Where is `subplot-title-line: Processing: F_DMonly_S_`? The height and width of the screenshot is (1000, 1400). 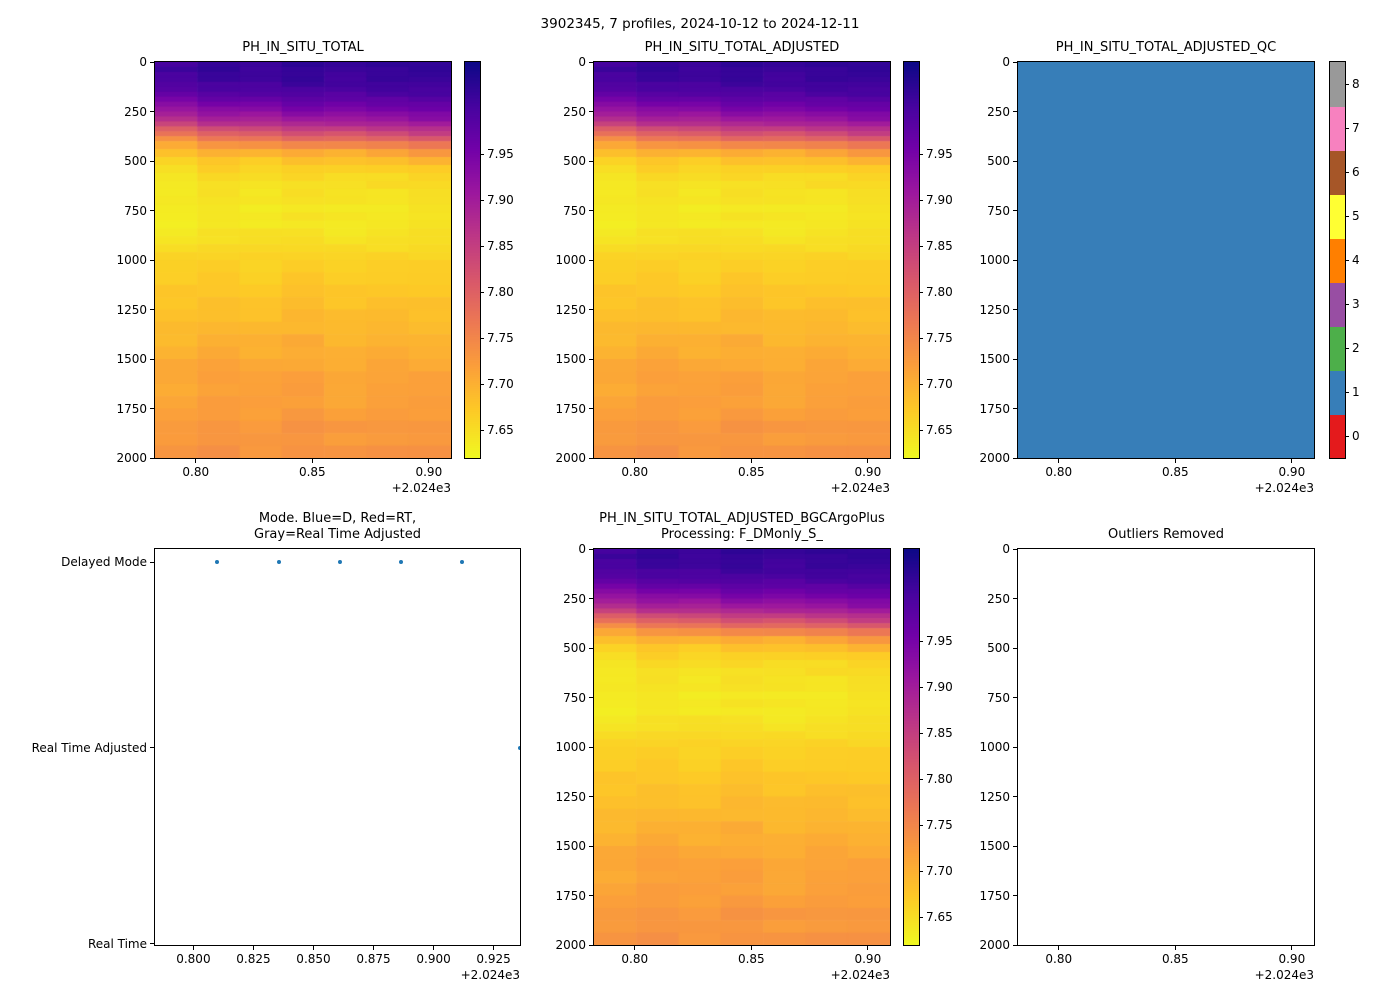
subplot-title-line: Processing: F_DMonly_S_ is located at coordinates (742, 534).